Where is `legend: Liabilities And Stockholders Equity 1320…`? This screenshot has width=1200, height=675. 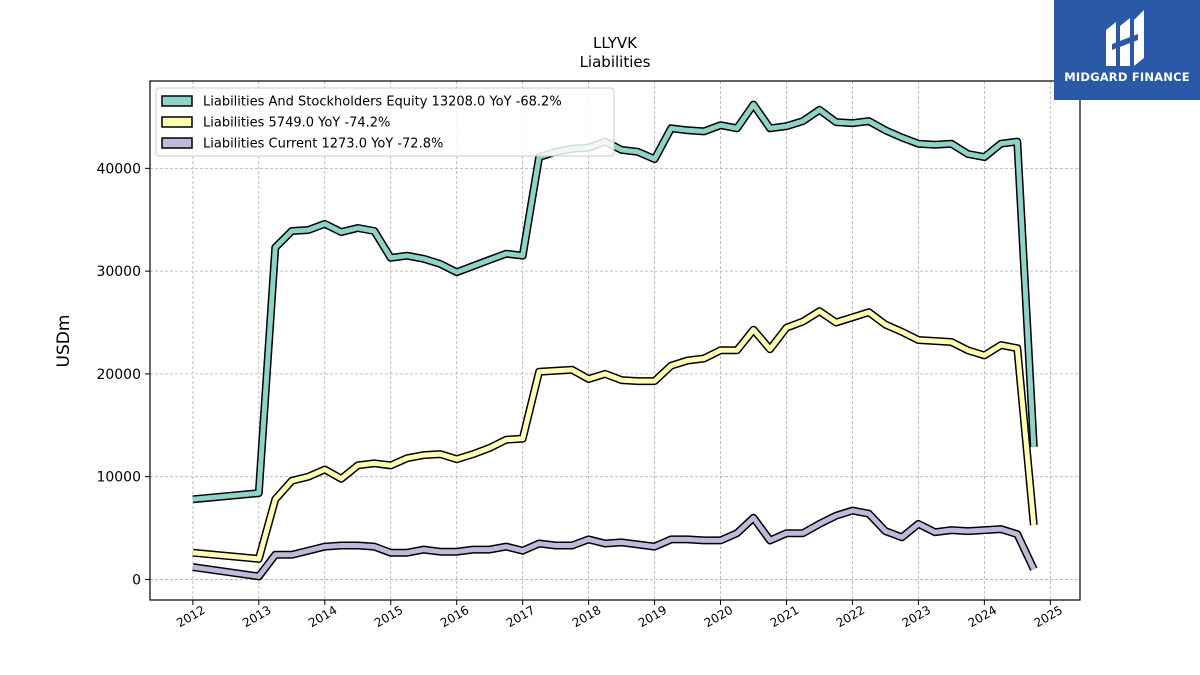 legend: Liabilities And Stockholders Equity 1320… is located at coordinates (385, 122).